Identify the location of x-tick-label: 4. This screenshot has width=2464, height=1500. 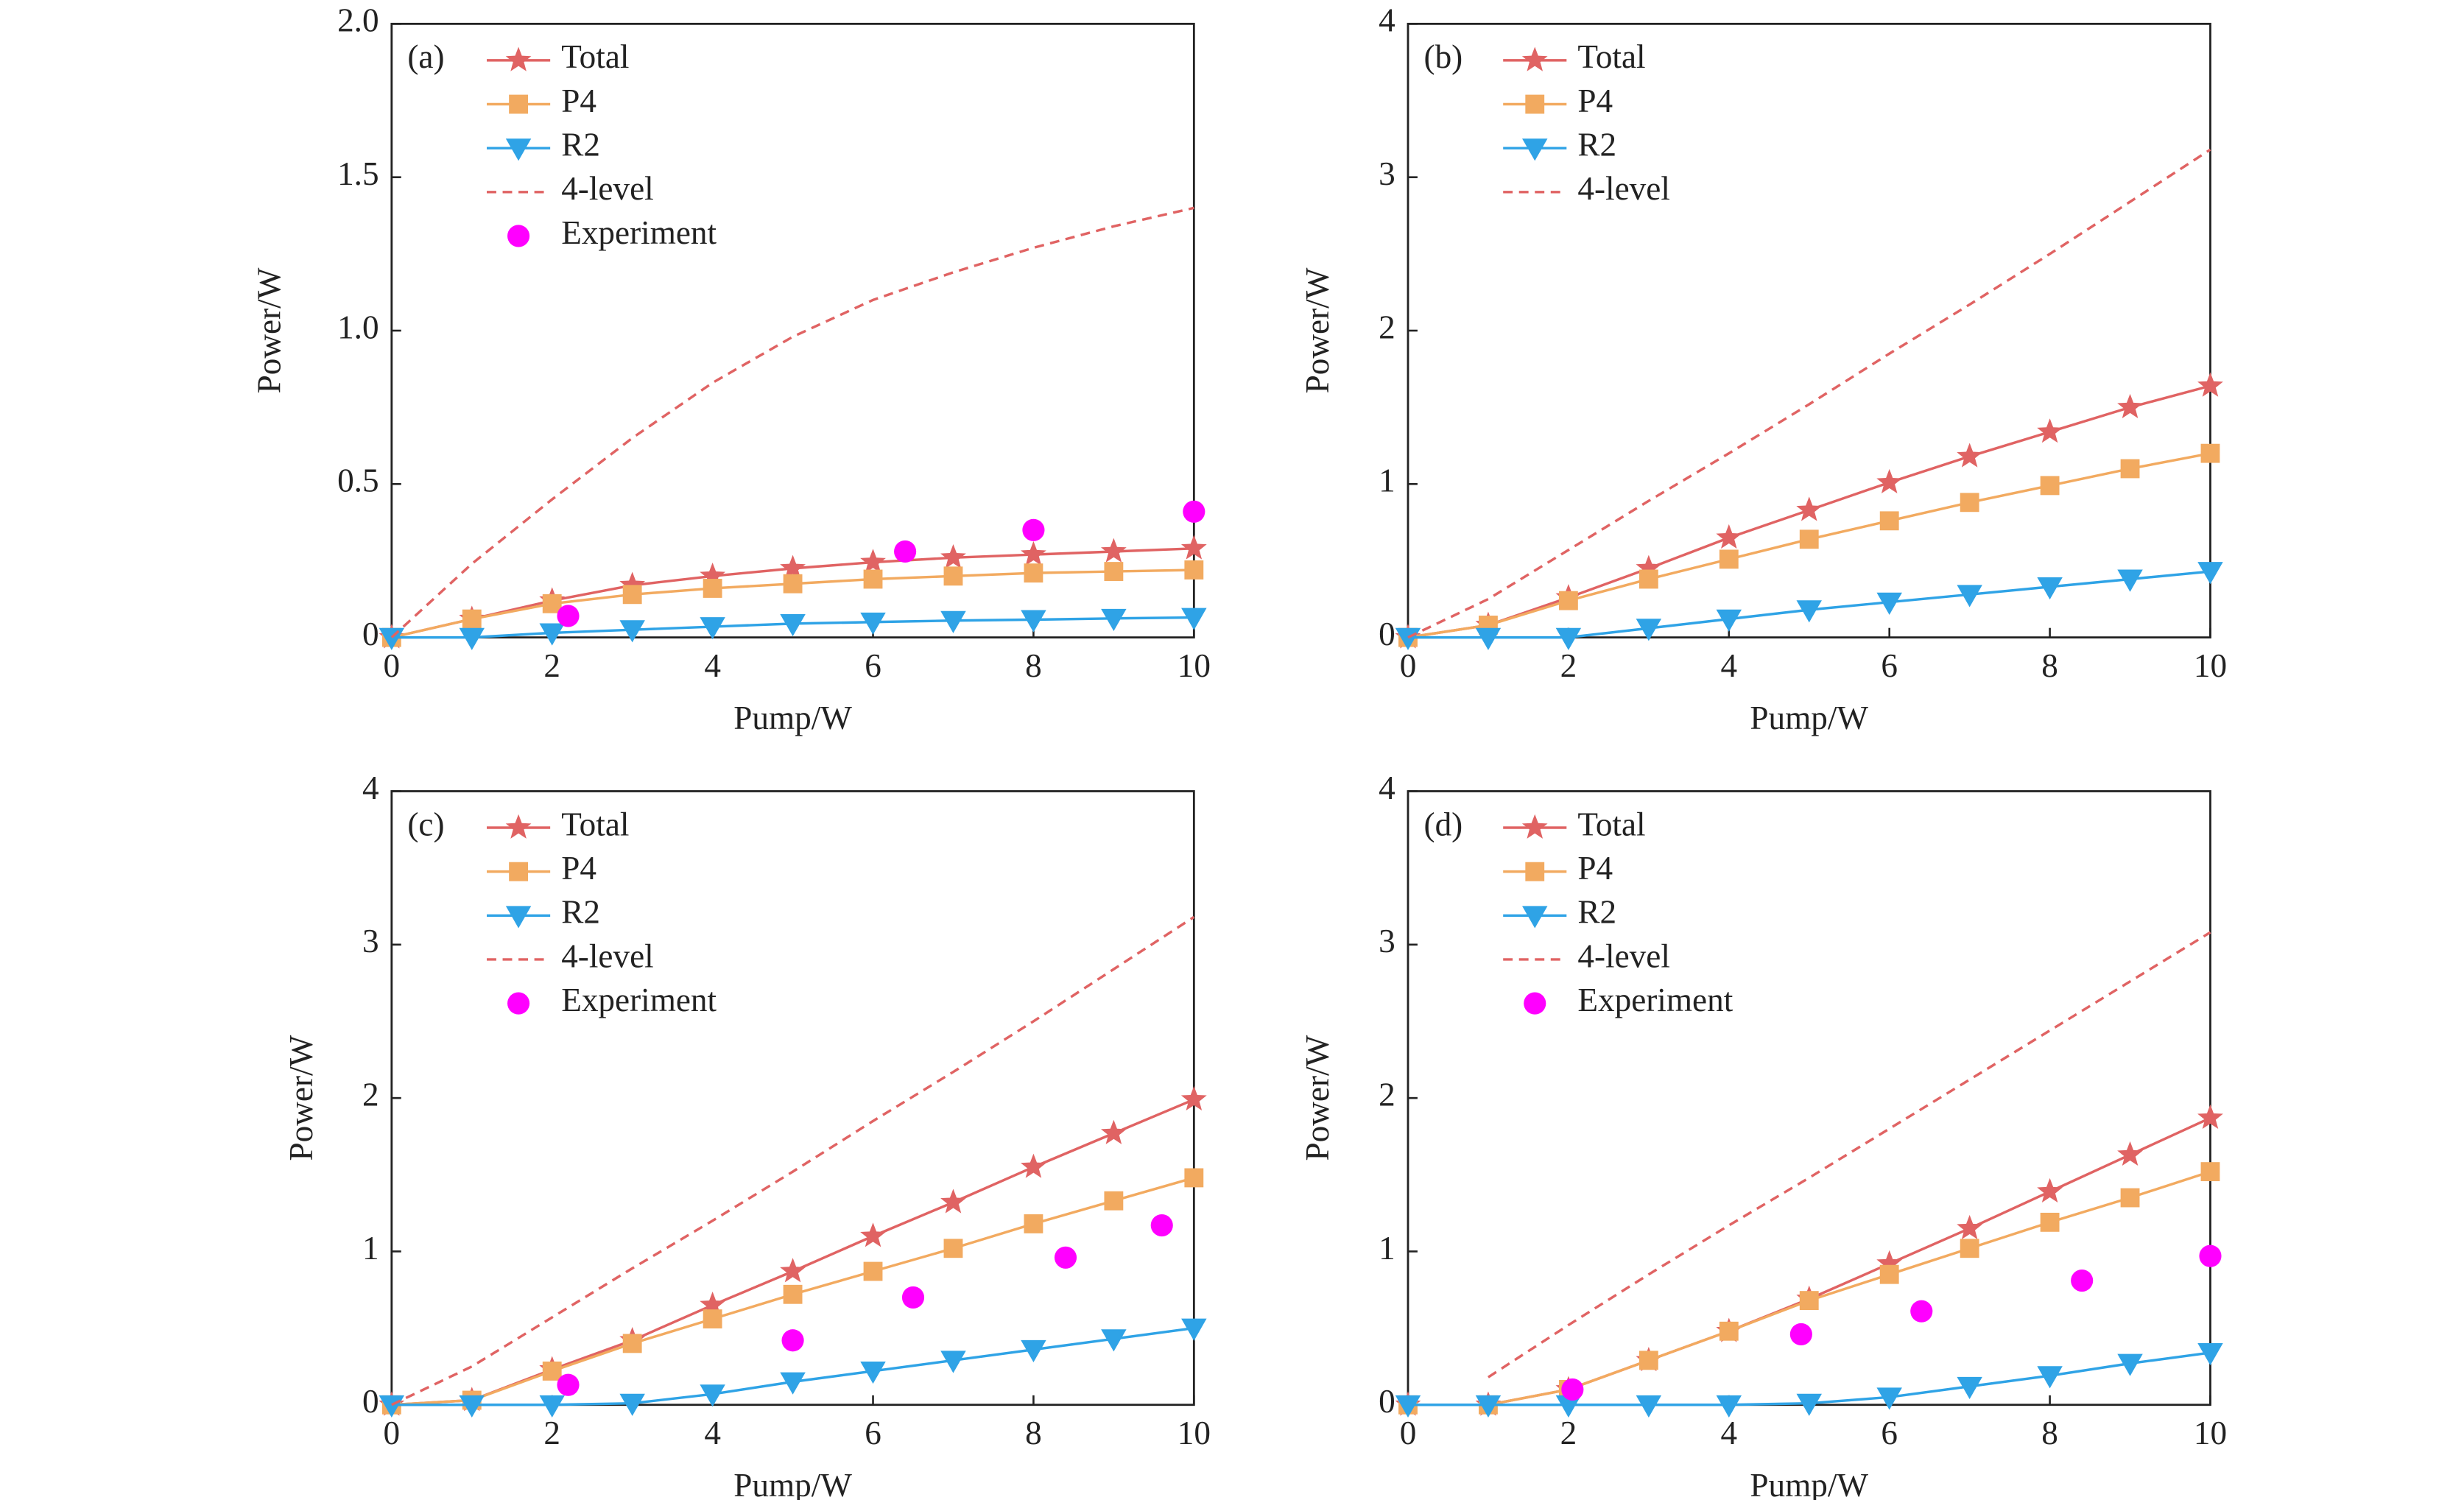
(1728, 1433).